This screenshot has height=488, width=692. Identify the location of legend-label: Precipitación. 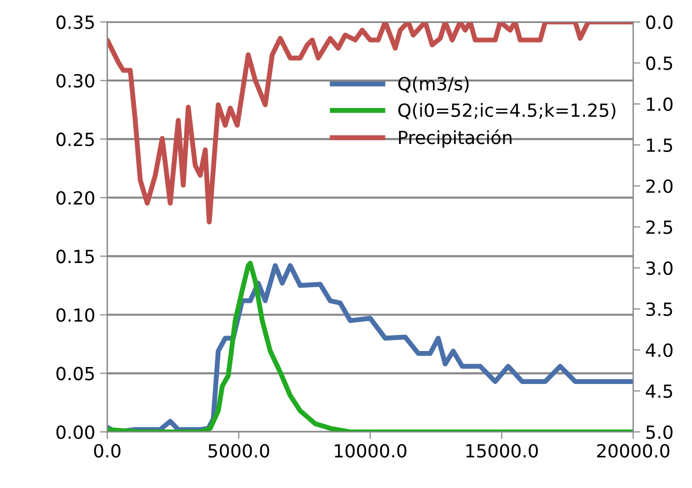
(455, 139).